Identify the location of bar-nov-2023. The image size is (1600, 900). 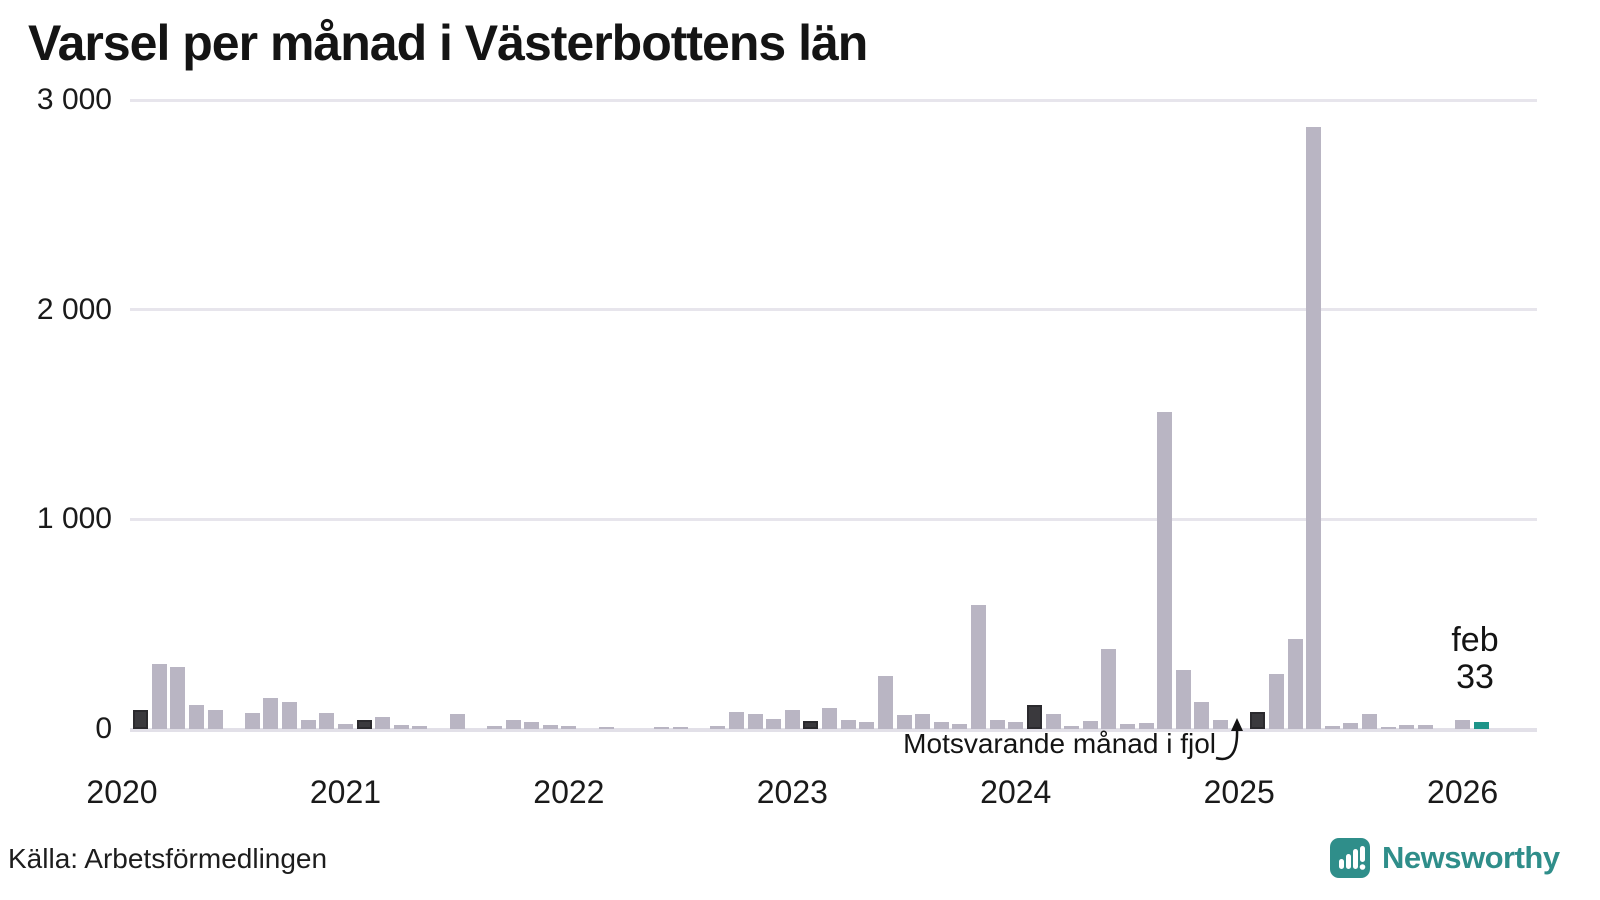
(979, 667).